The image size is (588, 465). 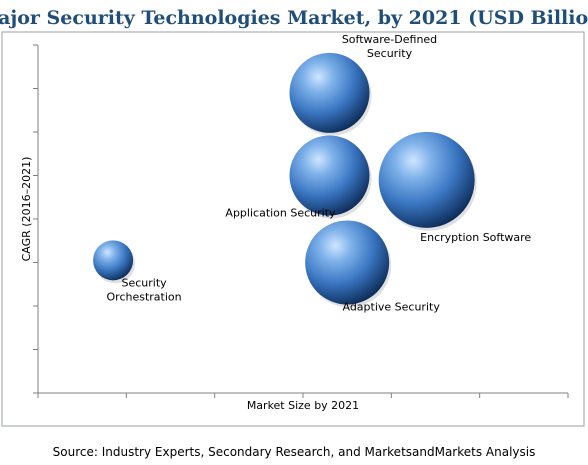 What do you see at coordinates (389, 46) in the screenshot?
I see `bubble-label: Software-Defined Security` at bounding box center [389, 46].